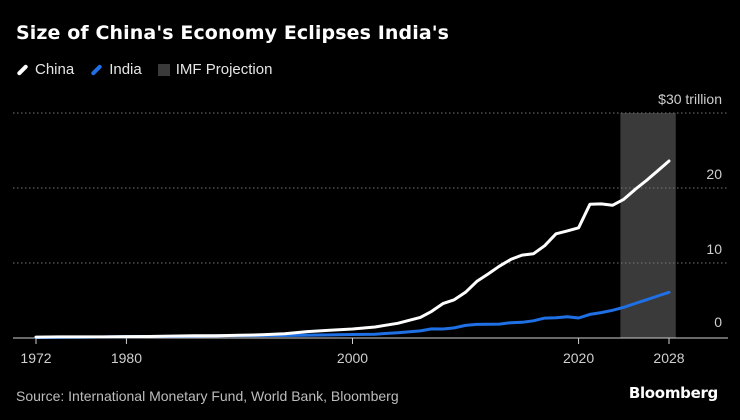  What do you see at coordinates (690, 99) in the screenshot?
I see `y-tick-label-30: $30 trillion` at bounding box center [690, 99].